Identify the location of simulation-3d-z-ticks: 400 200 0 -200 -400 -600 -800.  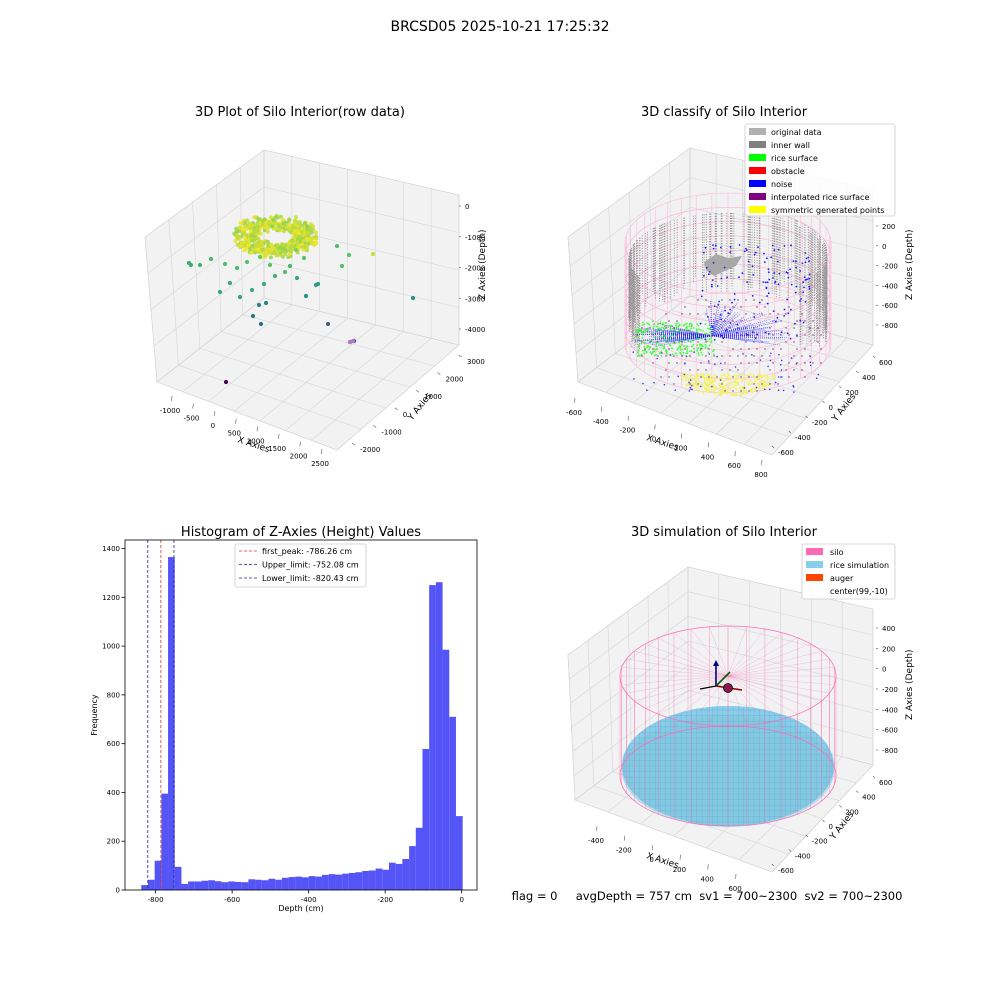
(887, 690).